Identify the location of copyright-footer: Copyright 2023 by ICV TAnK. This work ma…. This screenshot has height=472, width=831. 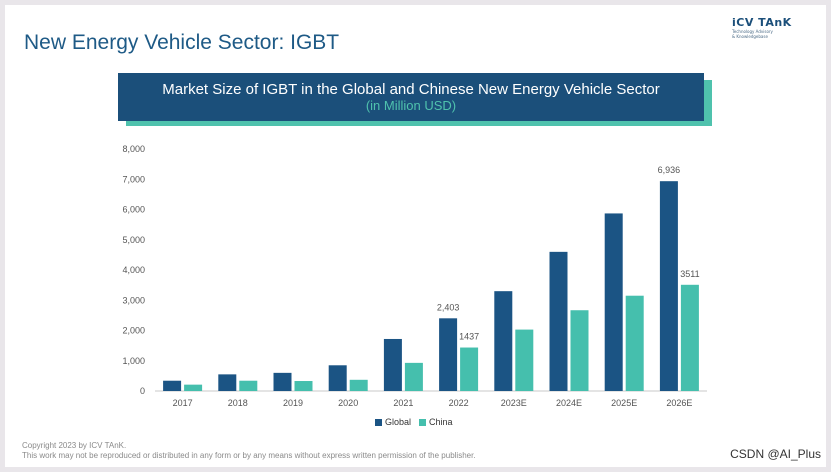
(249, 451).